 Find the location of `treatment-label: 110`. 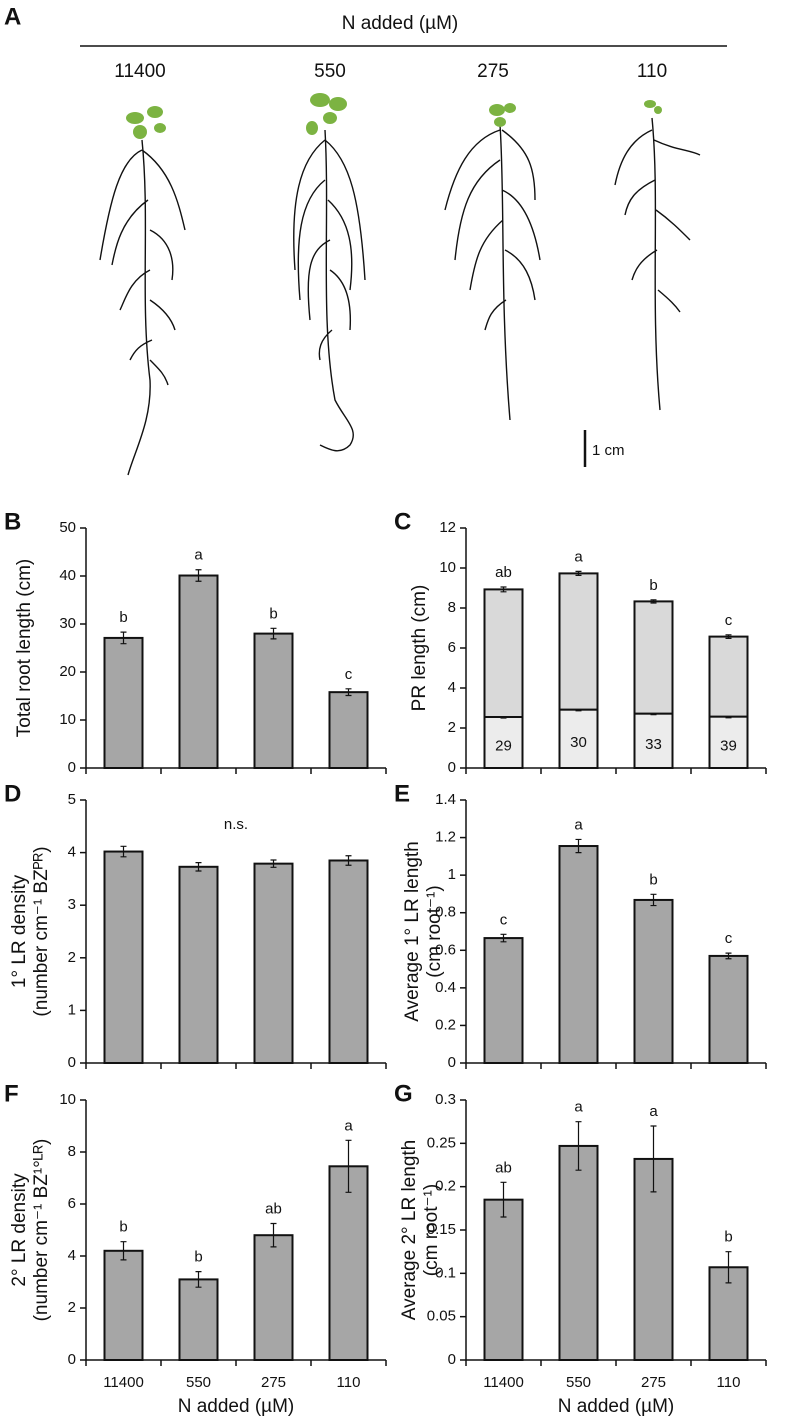

treatment-label: 110 is located at coordinates (652, 71).